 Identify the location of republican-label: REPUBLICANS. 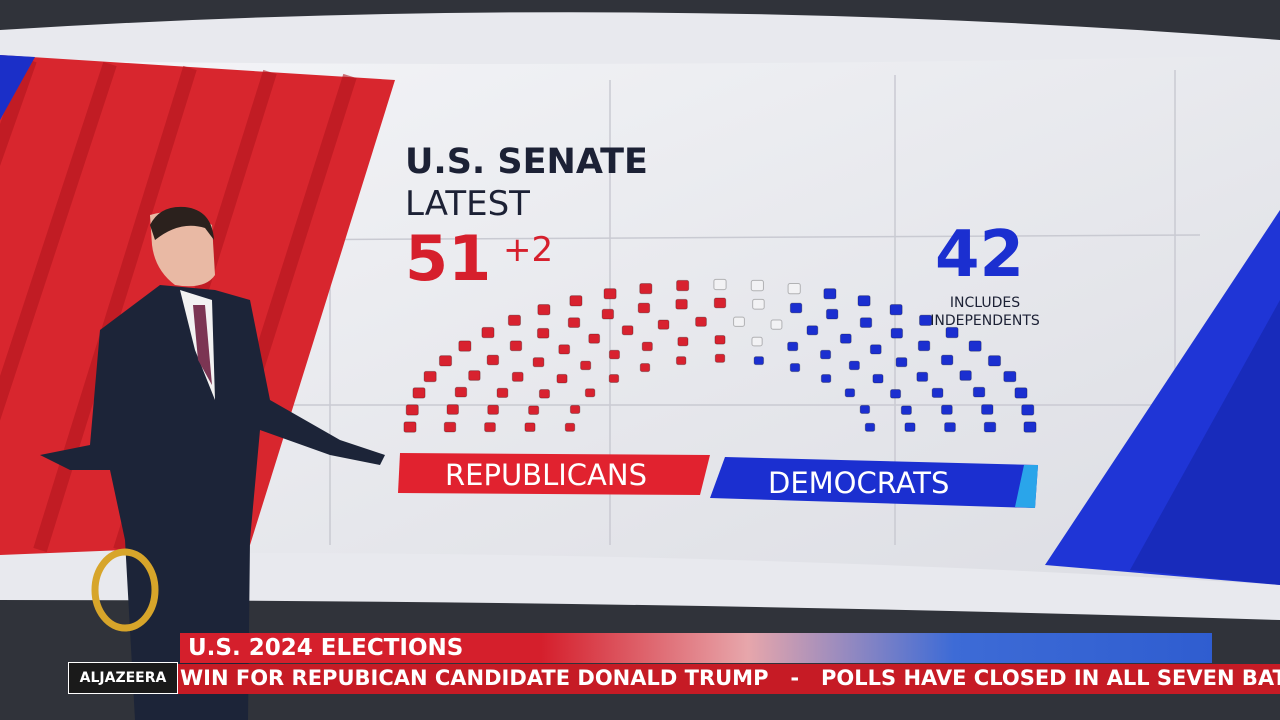
(546, 475).